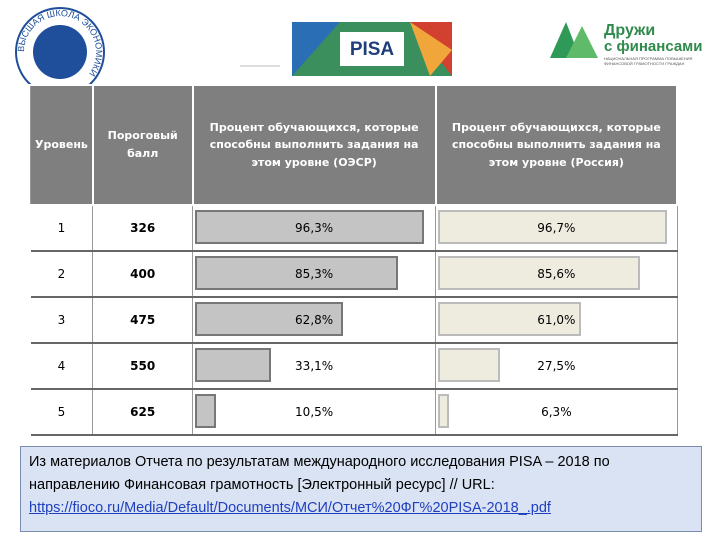 This screenshot has width=720, height=540. Describe the element at coordinates (142, 320) in the screenshot. I see `threshold-cell: 475` at that location.